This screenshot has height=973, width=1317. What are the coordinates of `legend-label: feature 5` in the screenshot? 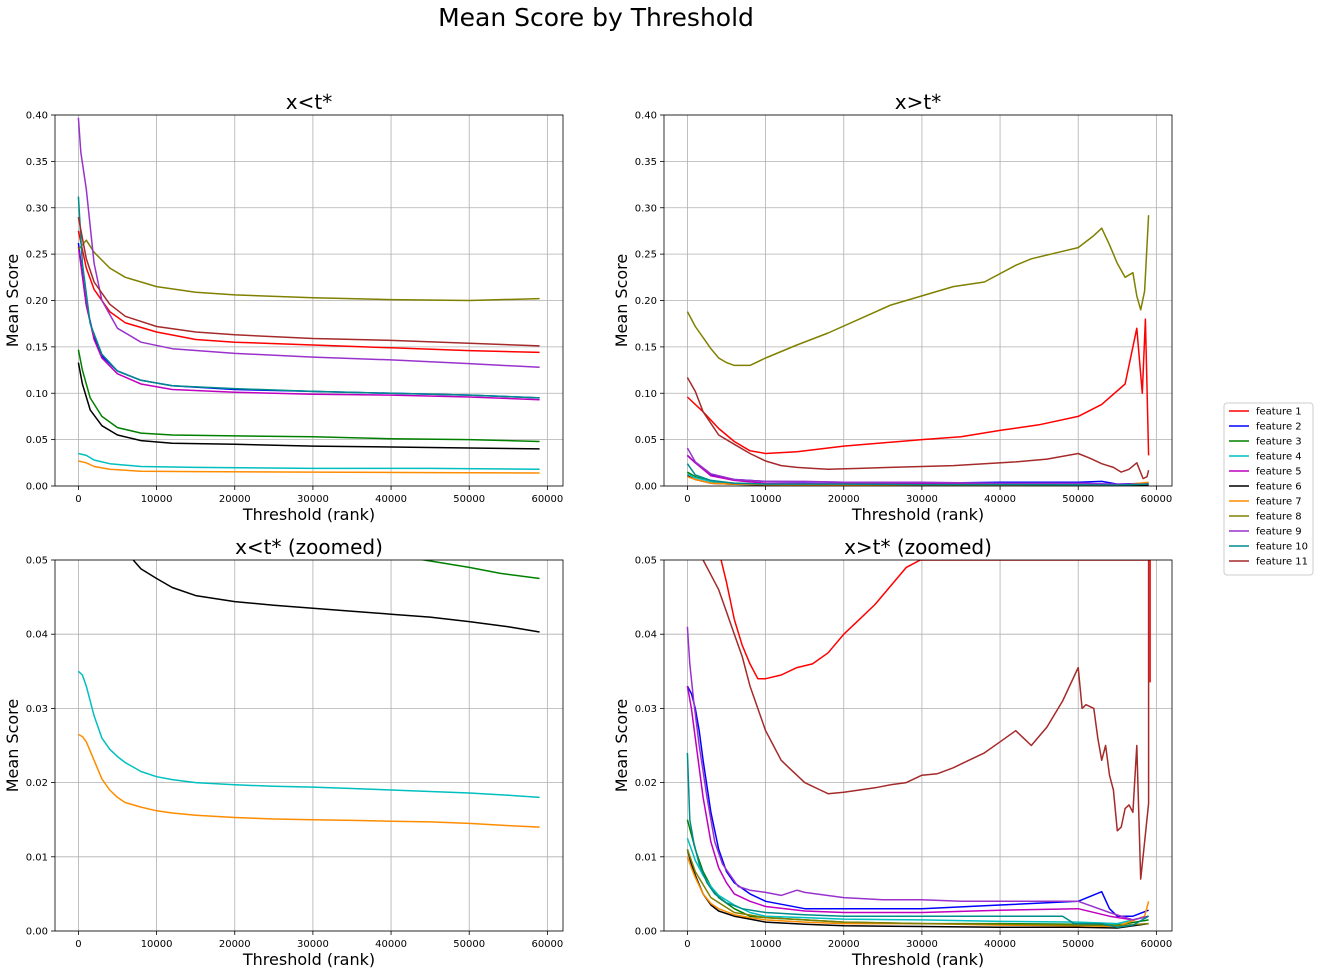 It's located at (1279, 472).